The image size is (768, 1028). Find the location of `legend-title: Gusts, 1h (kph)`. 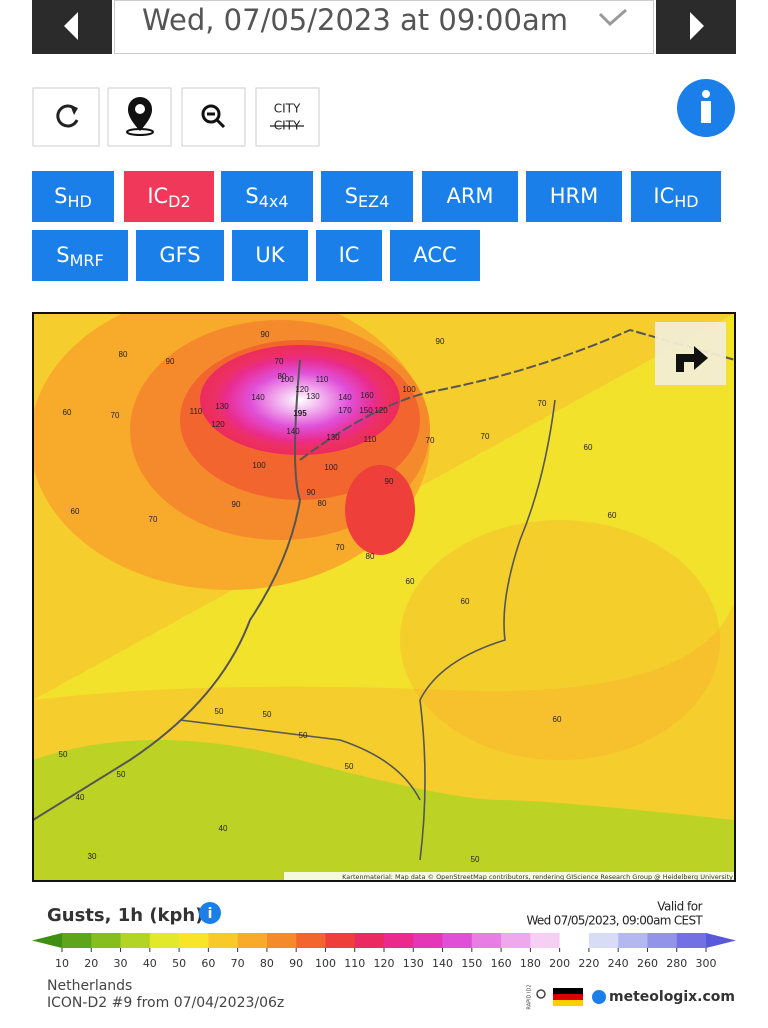

legend-title: Gusts, 1h (kph) is located at coordinates (125, 915).